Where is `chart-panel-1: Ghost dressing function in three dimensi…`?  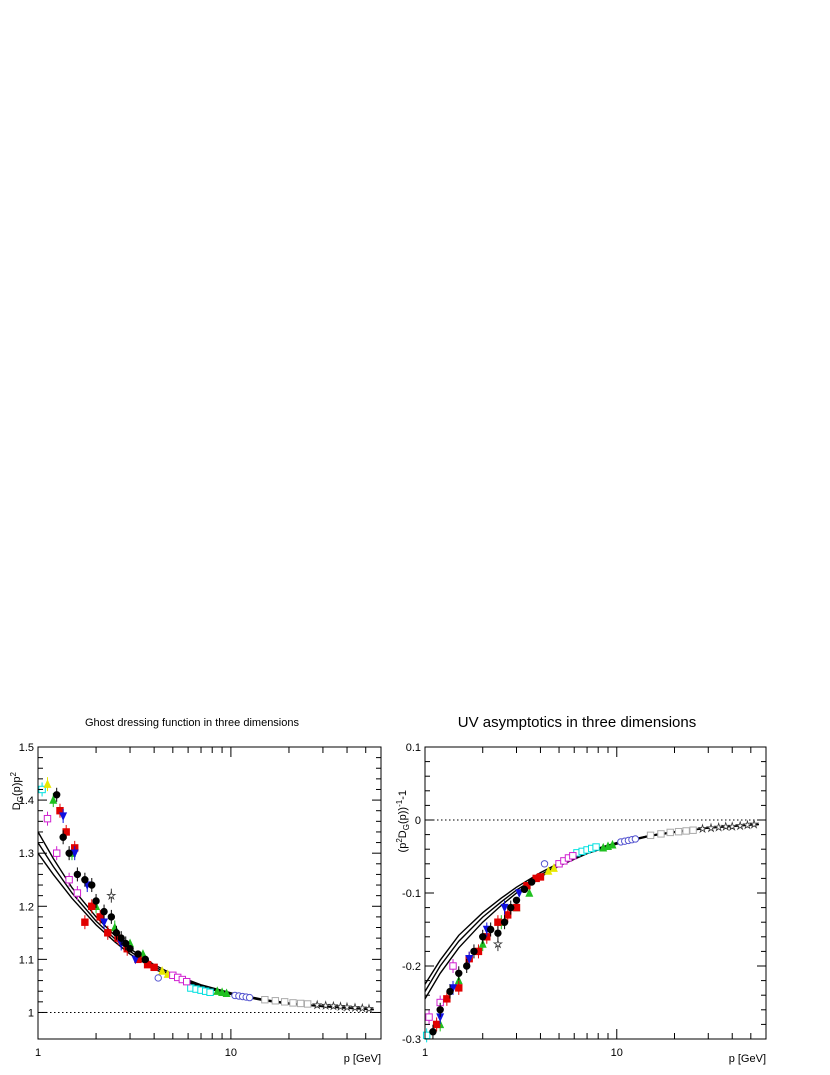
chart-panel-1: Ghost dressing function in three dimensi… is located at coordinates (195, 891).